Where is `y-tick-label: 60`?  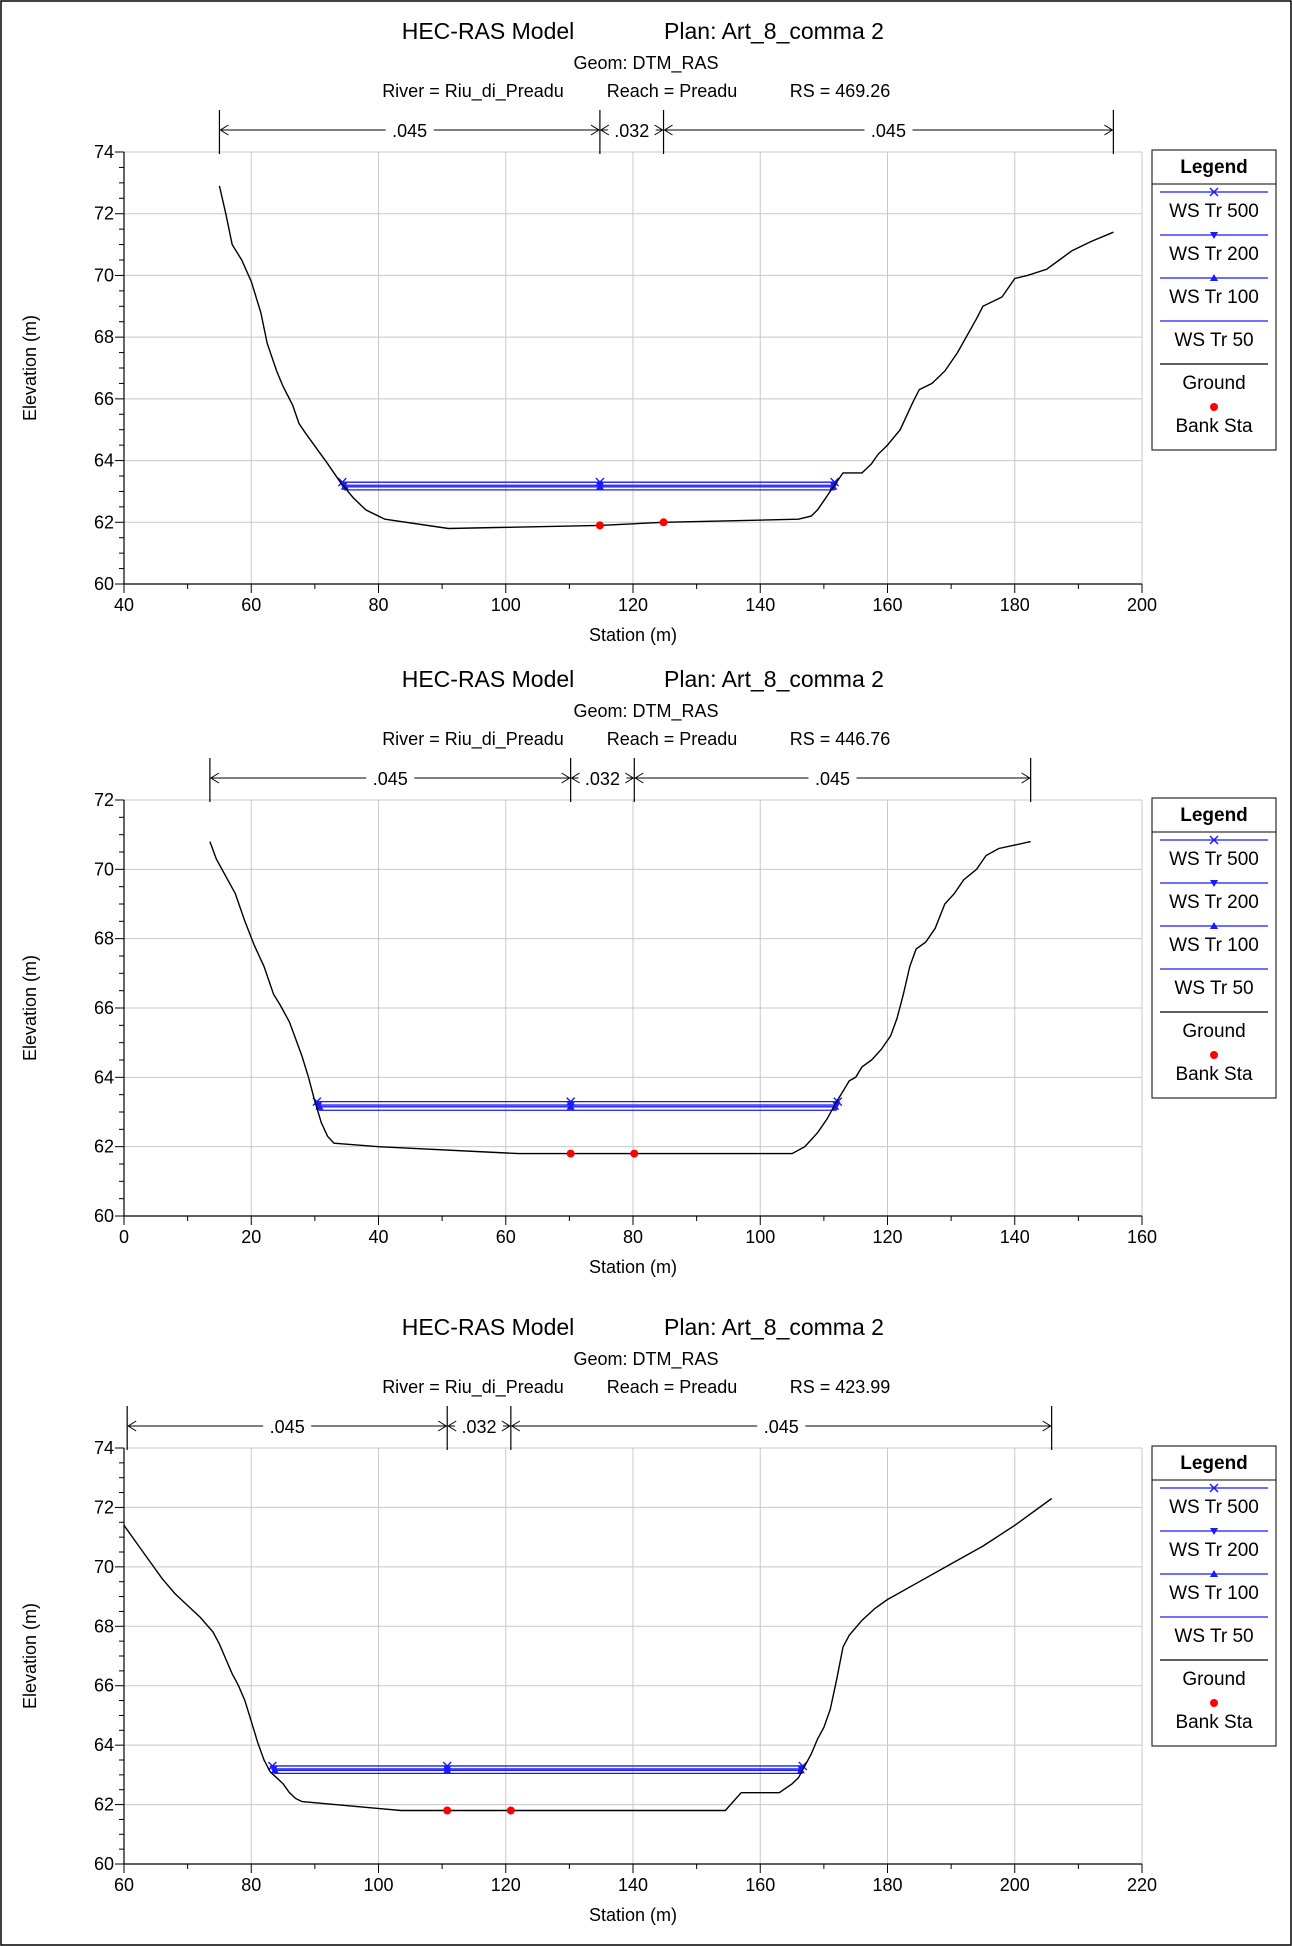
y-tick-label: 60 is located at coordinates (104, 1216).